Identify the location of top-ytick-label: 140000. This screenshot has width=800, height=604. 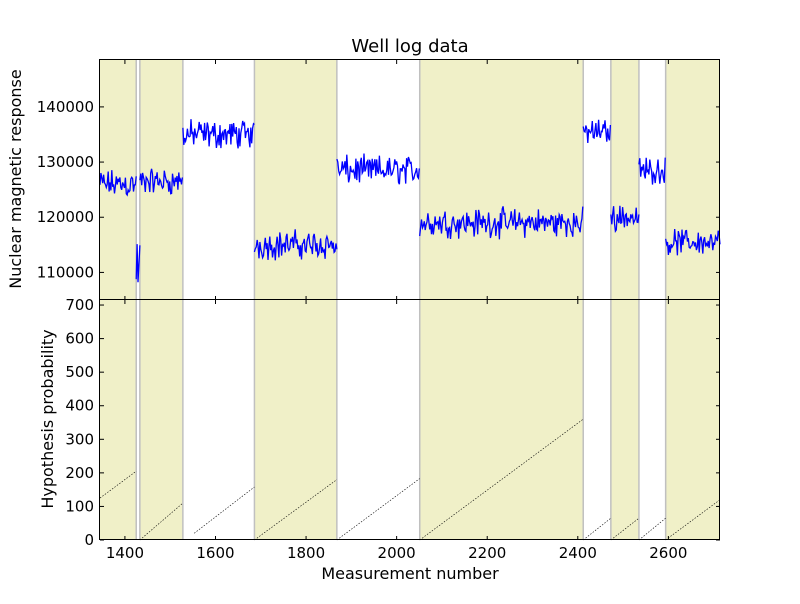
(65, 107).